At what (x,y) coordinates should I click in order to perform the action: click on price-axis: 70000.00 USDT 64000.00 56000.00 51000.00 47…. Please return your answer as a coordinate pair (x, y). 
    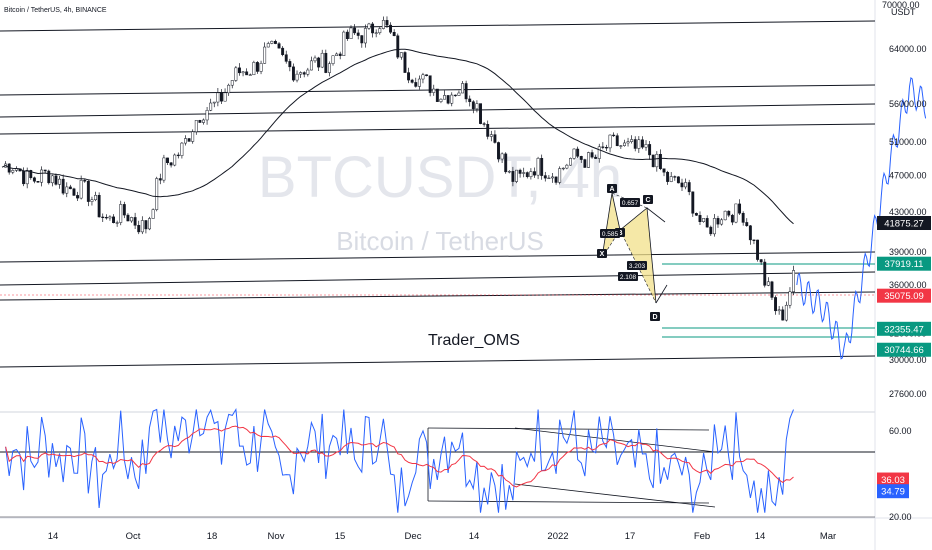
    Looking at the image, I should click on (904, 261).